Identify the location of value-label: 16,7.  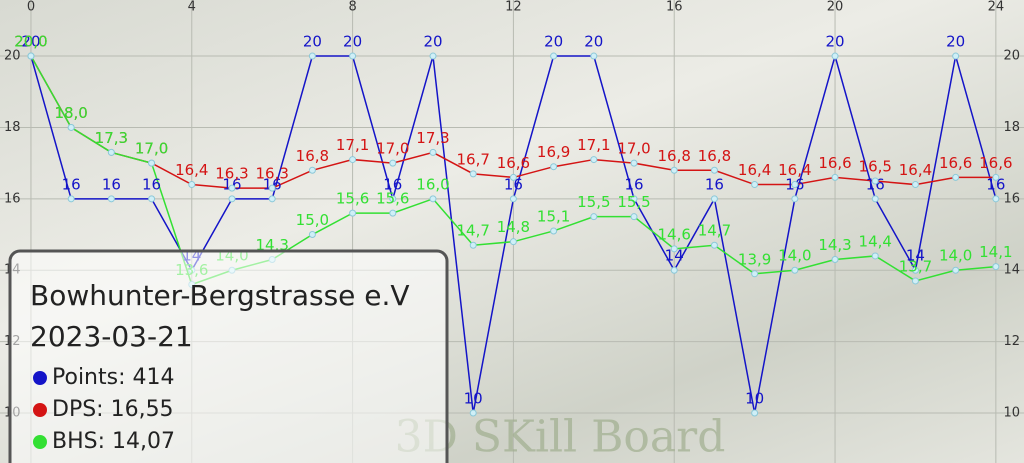
(472, 159).